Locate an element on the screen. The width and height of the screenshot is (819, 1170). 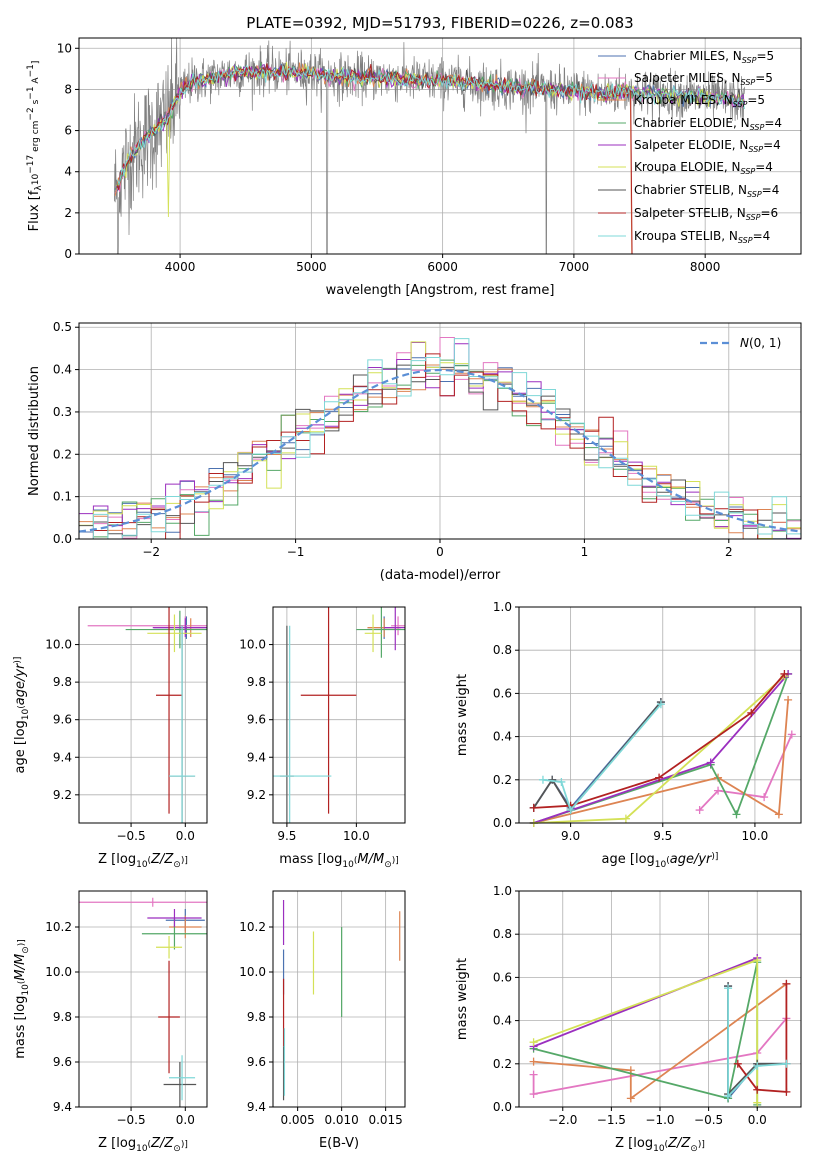
label-part: Normed distribution is located at coordinates (34, 431).